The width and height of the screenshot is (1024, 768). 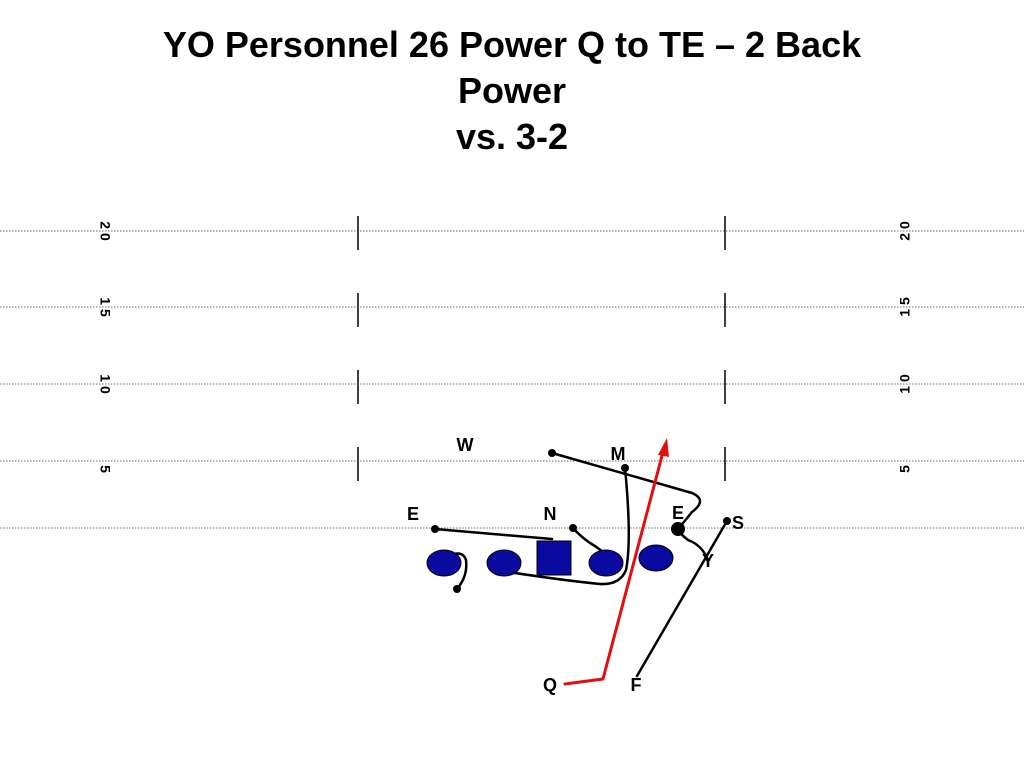 I want to click on yard-numbers-left: 2 0 1 5 1 0 5, so click(x=105, y=347).